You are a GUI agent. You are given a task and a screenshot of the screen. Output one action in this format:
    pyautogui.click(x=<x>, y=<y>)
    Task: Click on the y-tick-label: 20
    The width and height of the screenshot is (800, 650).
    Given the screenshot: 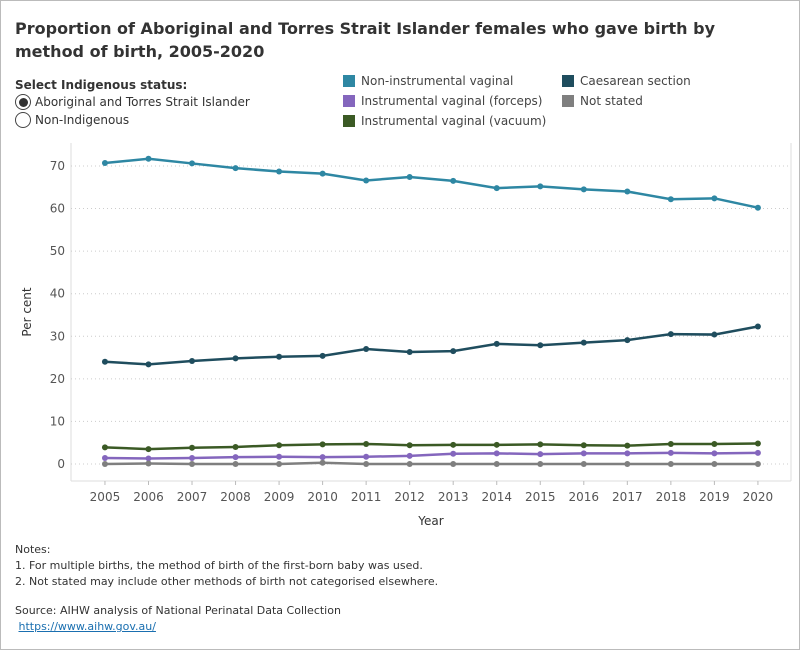 What is the action you would take?
    pyautogui.click(x=57, y=379)
    